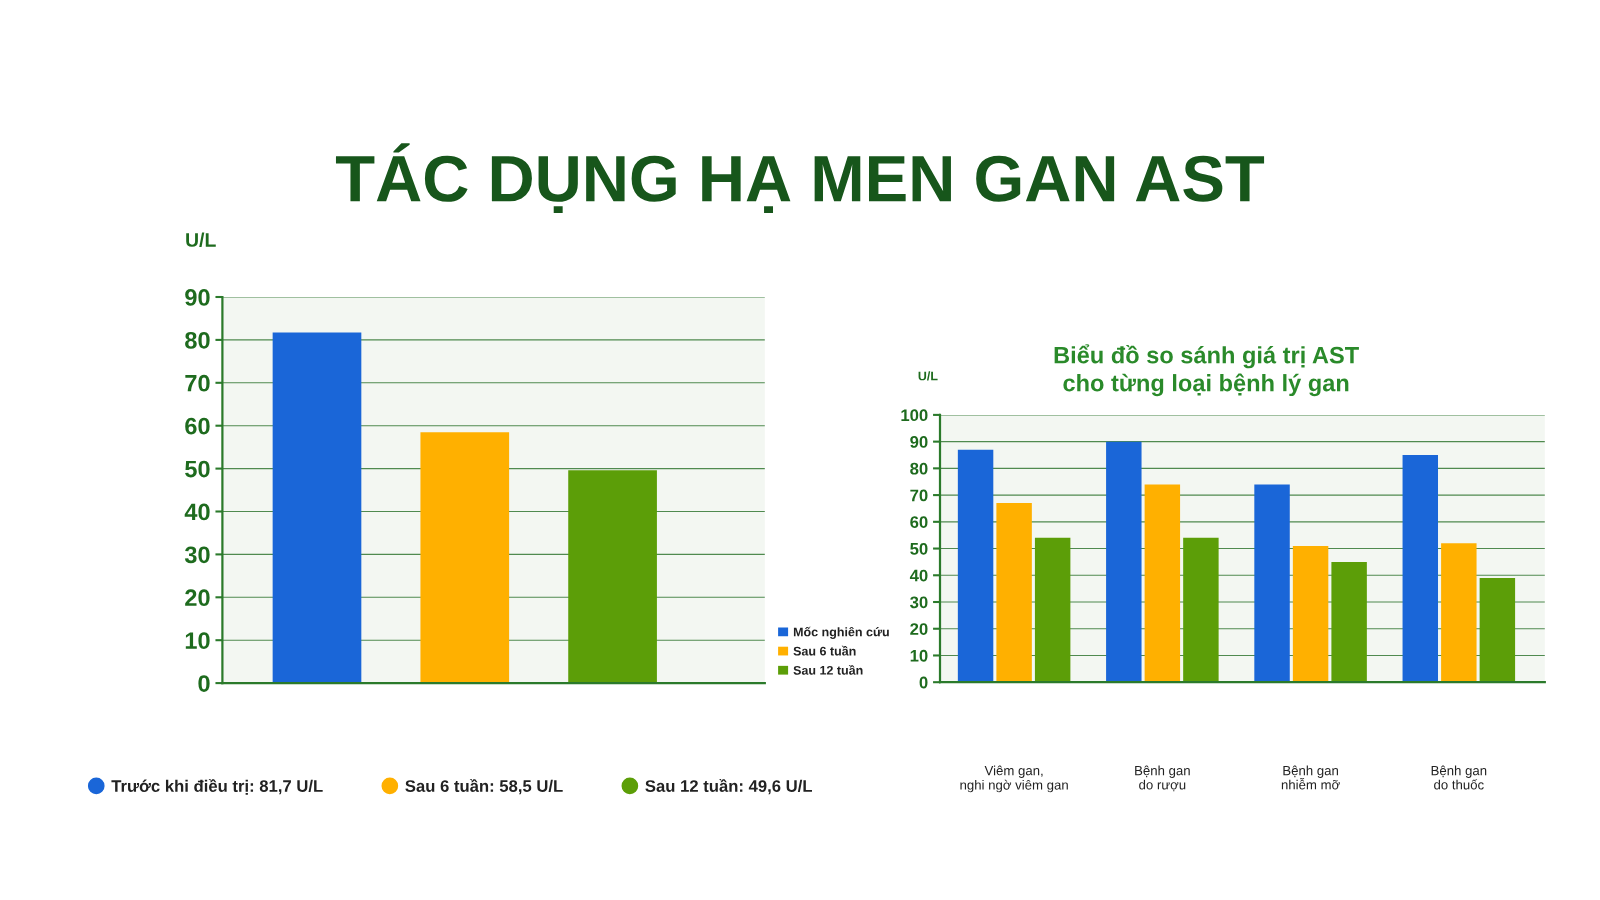  I want to click on x-tick-label: Bệnh gan do thuốc, so click(1459, 777).